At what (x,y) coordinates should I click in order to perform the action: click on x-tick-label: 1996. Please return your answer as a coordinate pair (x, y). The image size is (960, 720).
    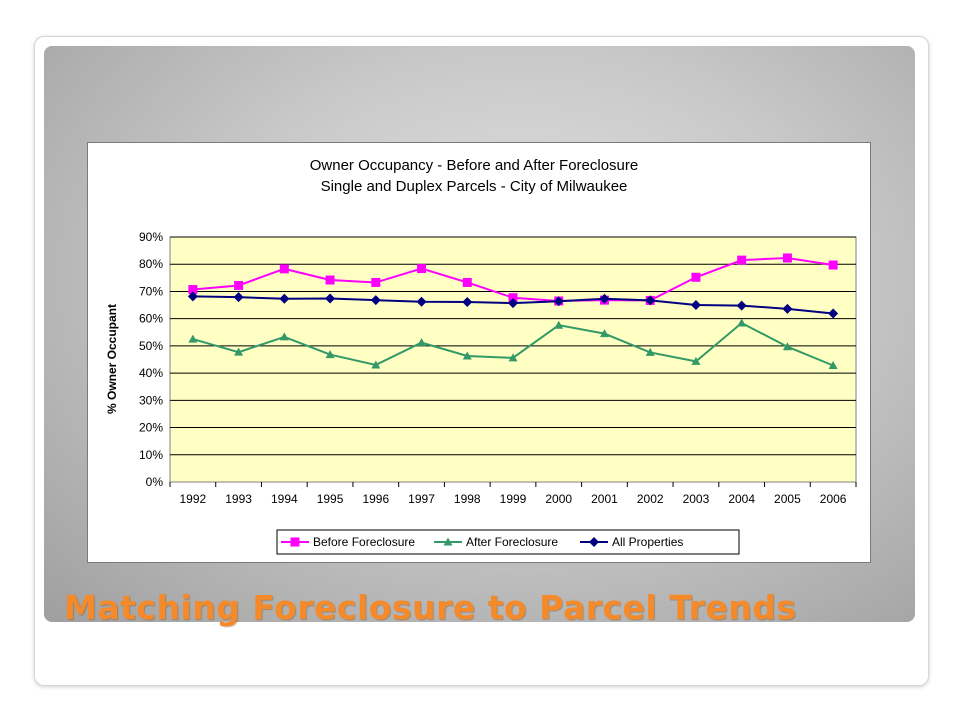
    Looking at the image, I should click on (375, 499).